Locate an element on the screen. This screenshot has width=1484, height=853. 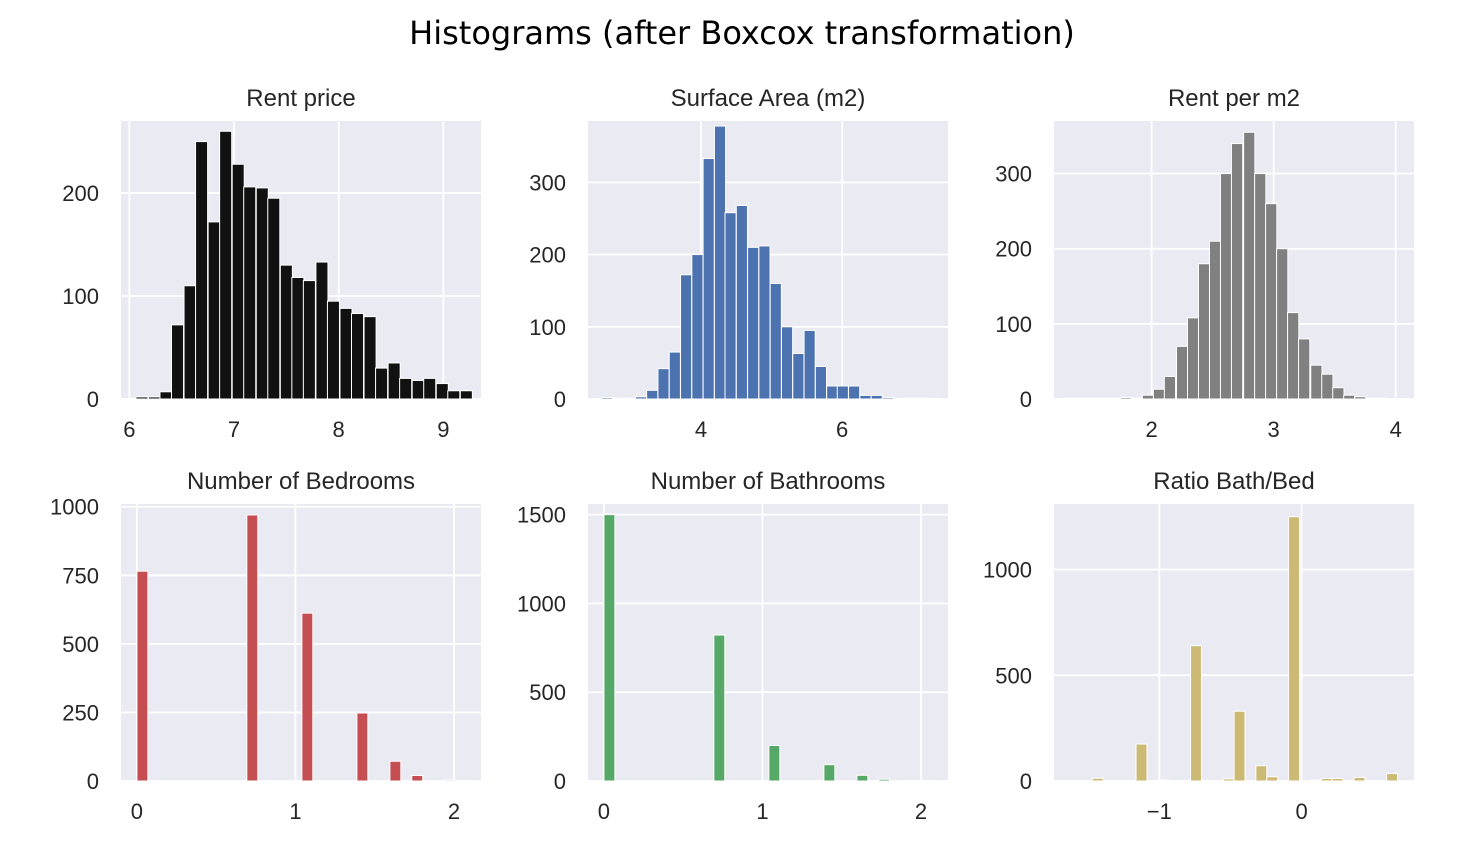
x-tick-label: −1 is located at coordinates (1159, 811).